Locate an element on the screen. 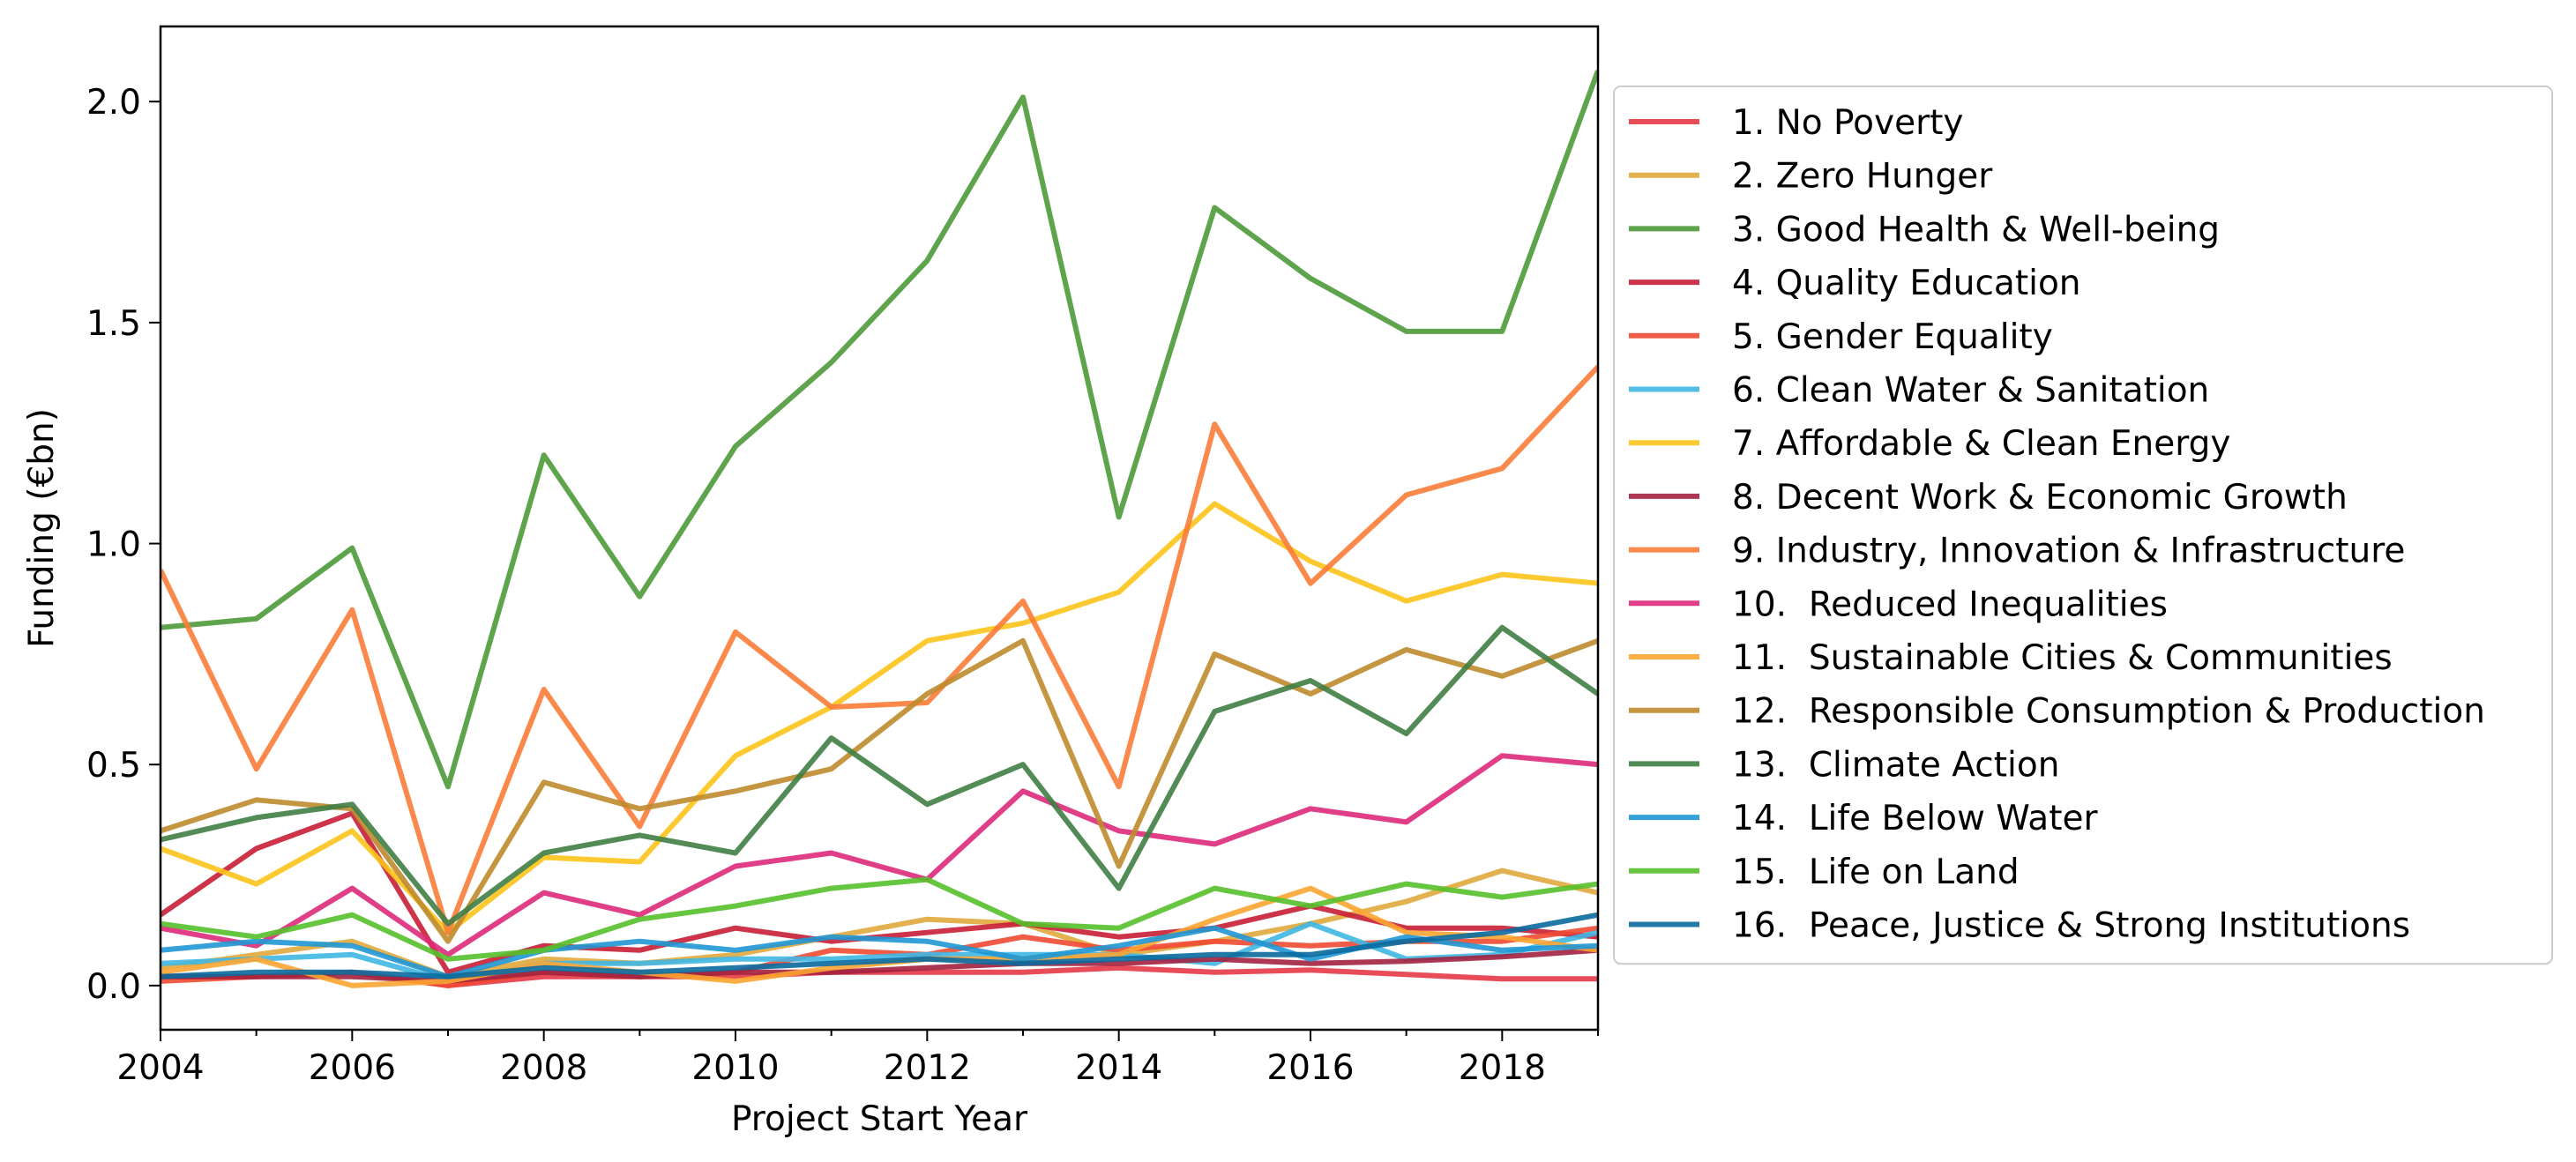  legend-label: 14. Life Below Water is located at coordinates (1915, 818).